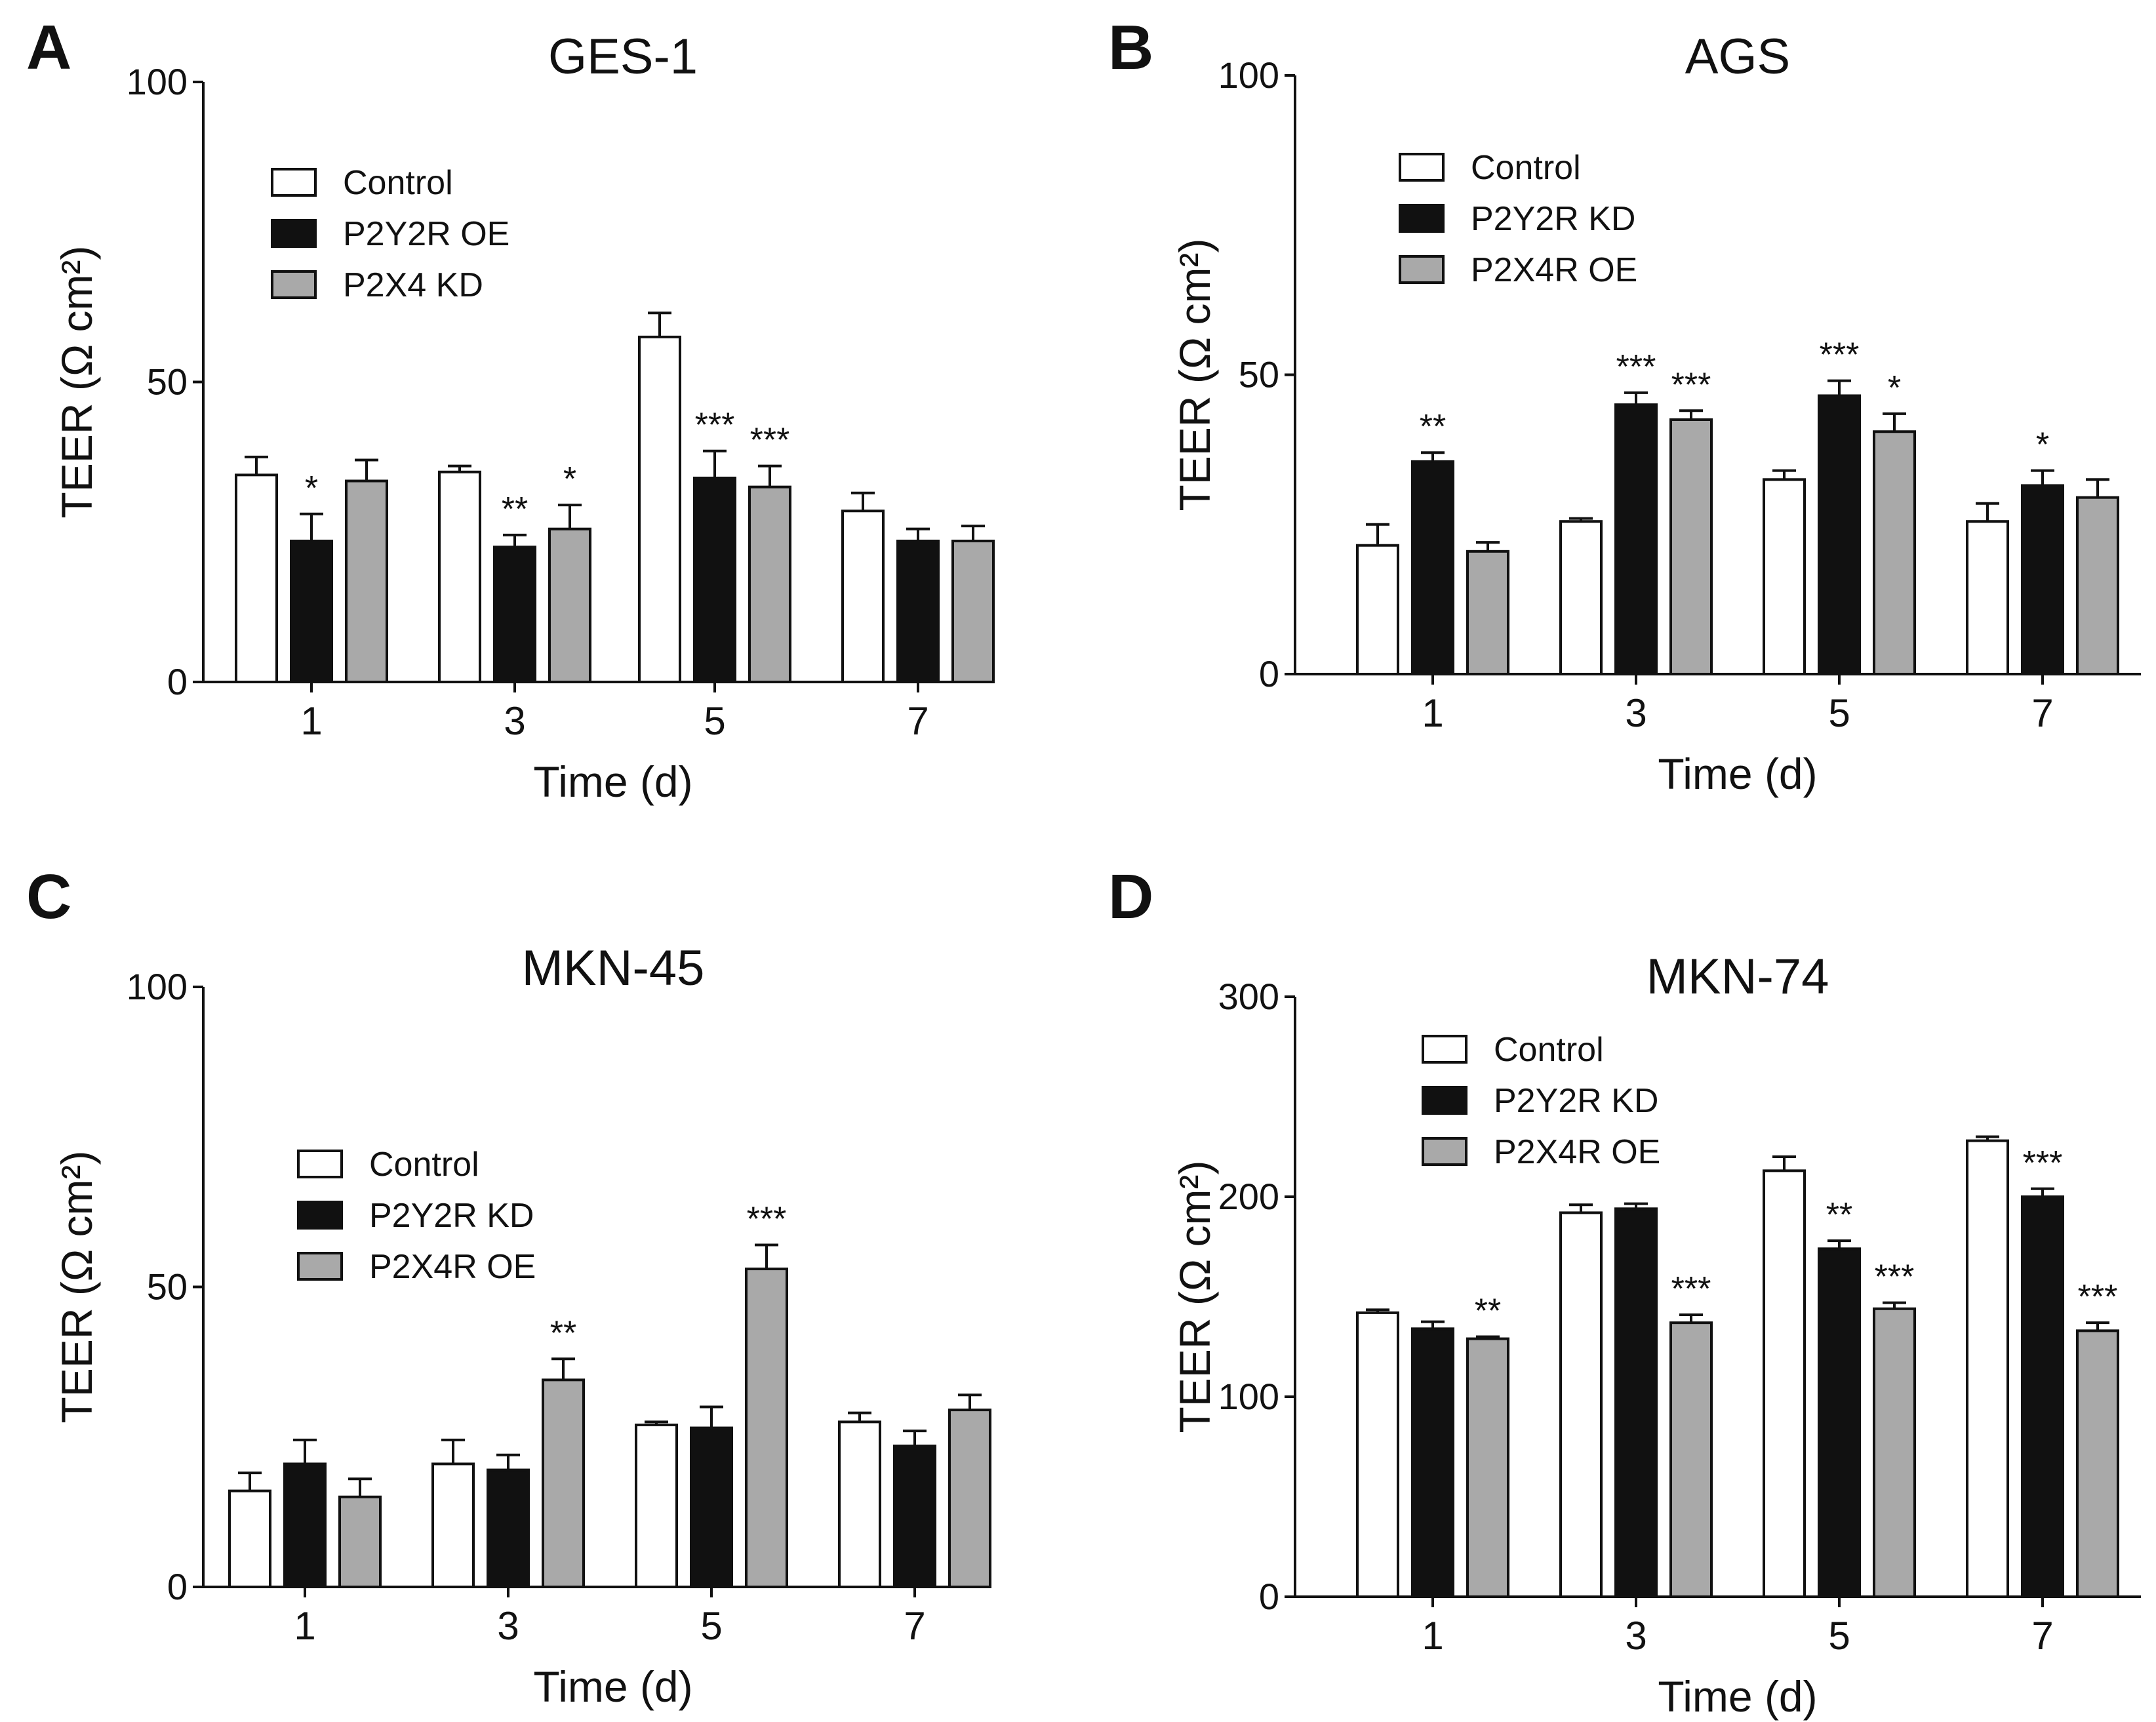 The image size is (2156, 1722). I want to click on chart-title: MKN-45, so click(613, 968).